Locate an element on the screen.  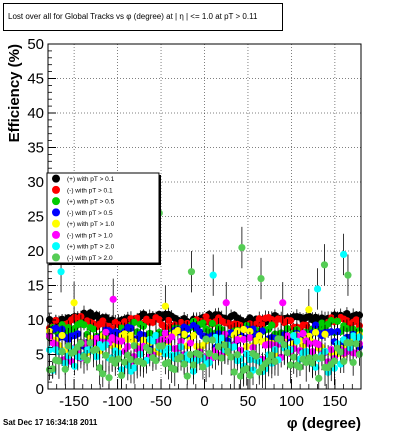
y-tick-label: 15 is located at coordinates (35, 286).